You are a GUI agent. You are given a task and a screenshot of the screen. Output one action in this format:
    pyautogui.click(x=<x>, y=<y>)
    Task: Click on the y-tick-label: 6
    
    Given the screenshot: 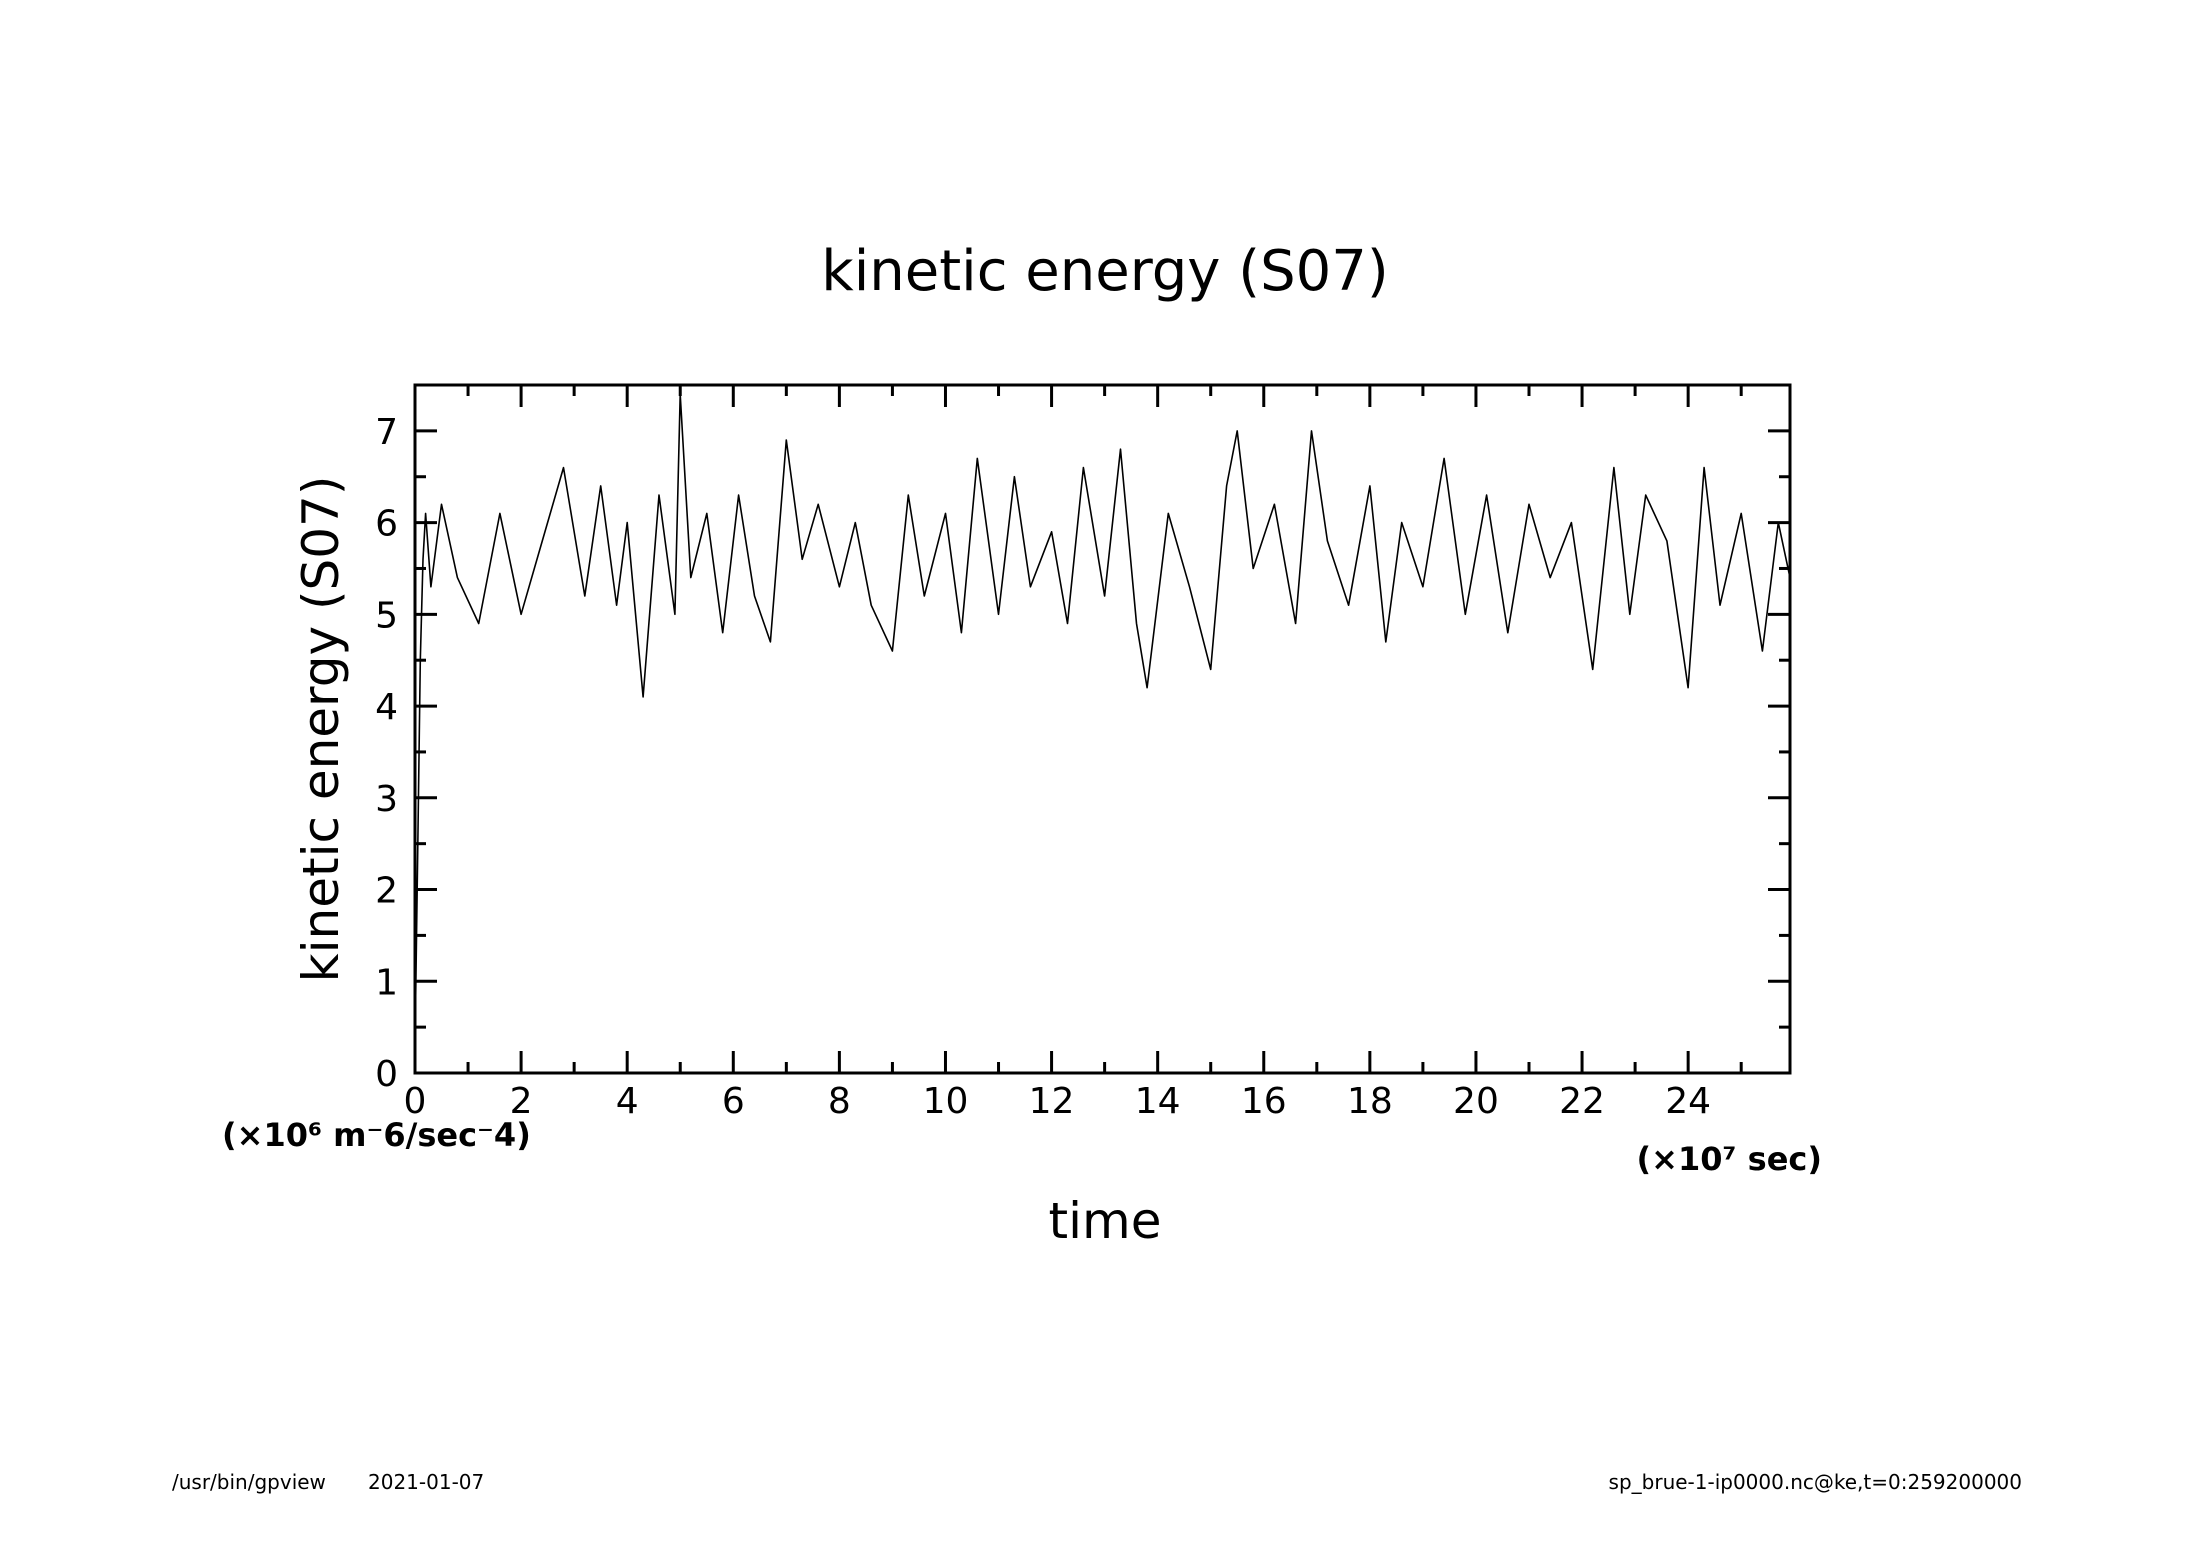 What is the action you would take?
    pyautogui.click(x=386, y=524)
    